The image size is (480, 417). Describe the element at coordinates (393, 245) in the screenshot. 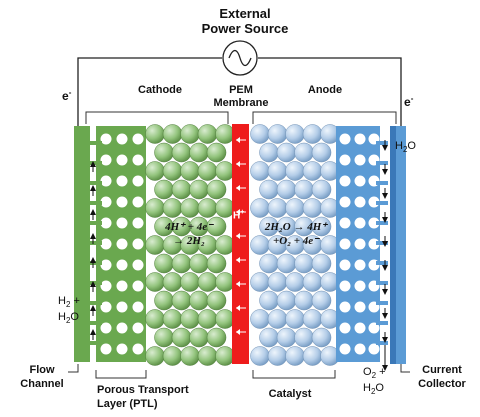

I see `current-collector-edge` at that location.